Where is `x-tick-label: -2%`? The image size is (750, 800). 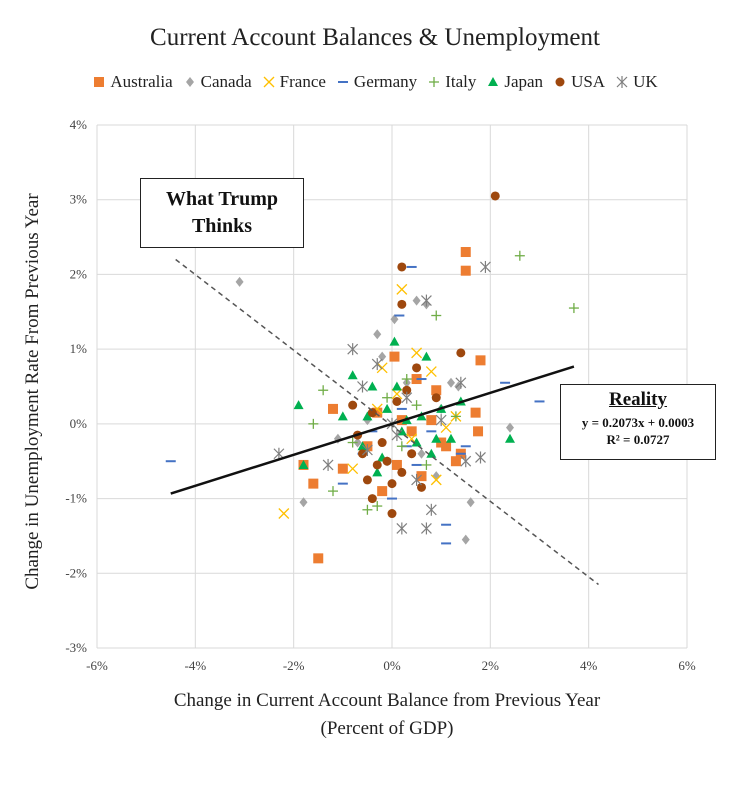
x-tick-label: -2% is located at coordinates (294, 665).